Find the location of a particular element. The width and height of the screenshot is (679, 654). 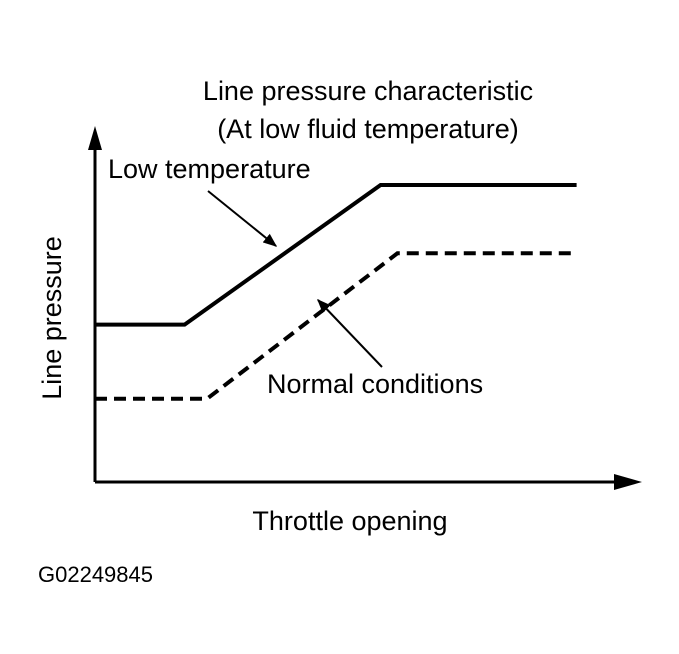

annotation-arrow-normal-conditions is located at coordinates (350, 333).